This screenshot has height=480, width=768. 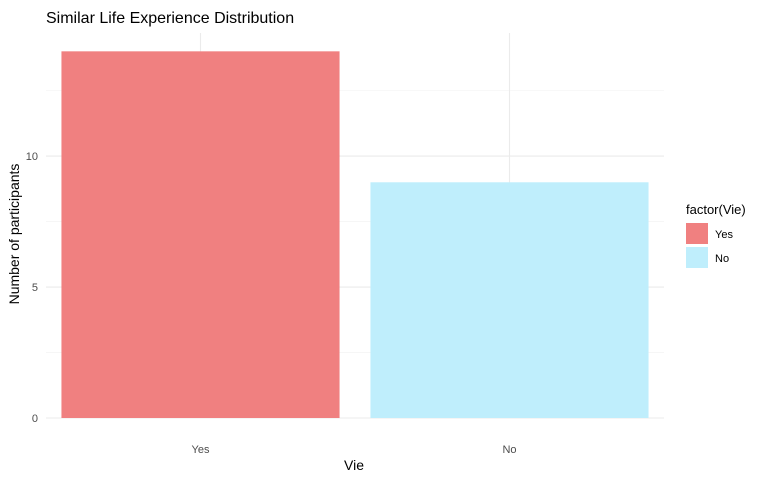 What do you see at coordinates (170, 18) in the screenshot?
I see `chart-title: Similar Life Experience Distribution` at bounding box center [170, 18].